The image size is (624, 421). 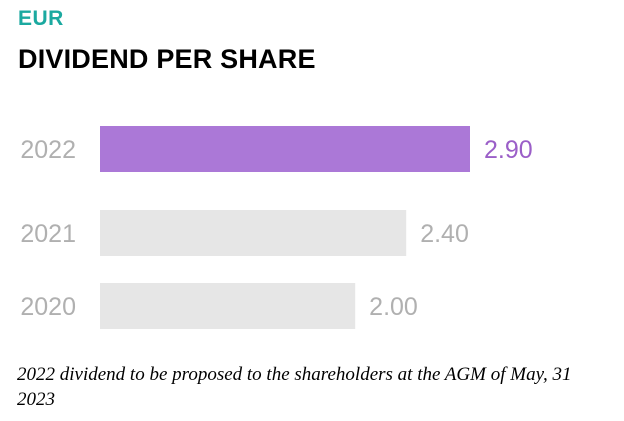 What do you see at coordinates (48, 150) in the screenshot?
I see `category-label-2022: 2022` at bounding box center [48, 150].